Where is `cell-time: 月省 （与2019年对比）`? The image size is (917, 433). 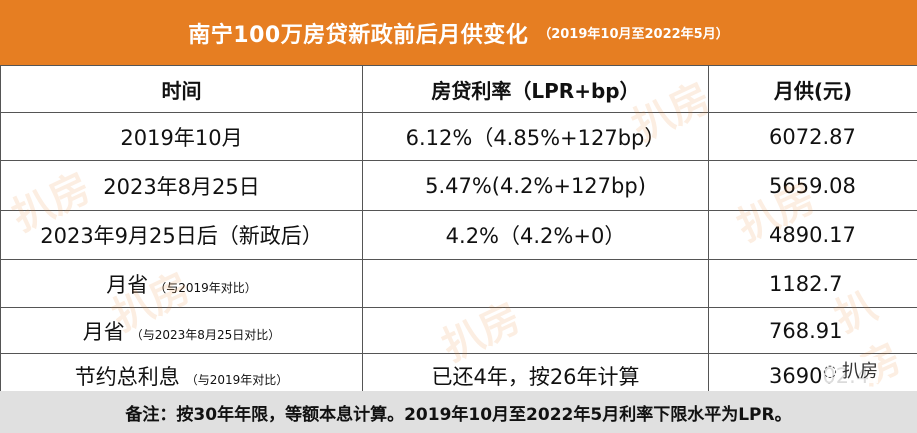 cell-time: 月省 （与2019年对比） is located at coordinates (181, 283).